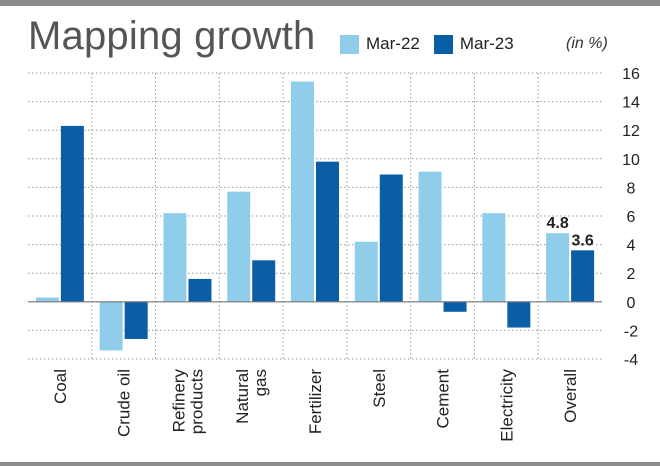 This screenshot has width=660, height=466. Describe the element at coordinates (631, 274) in the screenshot. I see `y-tick-label: 2` at that location.